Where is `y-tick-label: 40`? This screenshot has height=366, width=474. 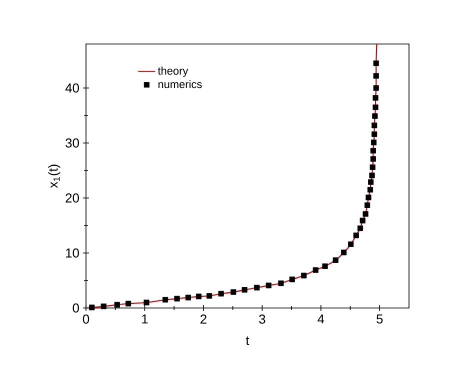
y-tick-label: 40 is located at coordinates (72, 88).